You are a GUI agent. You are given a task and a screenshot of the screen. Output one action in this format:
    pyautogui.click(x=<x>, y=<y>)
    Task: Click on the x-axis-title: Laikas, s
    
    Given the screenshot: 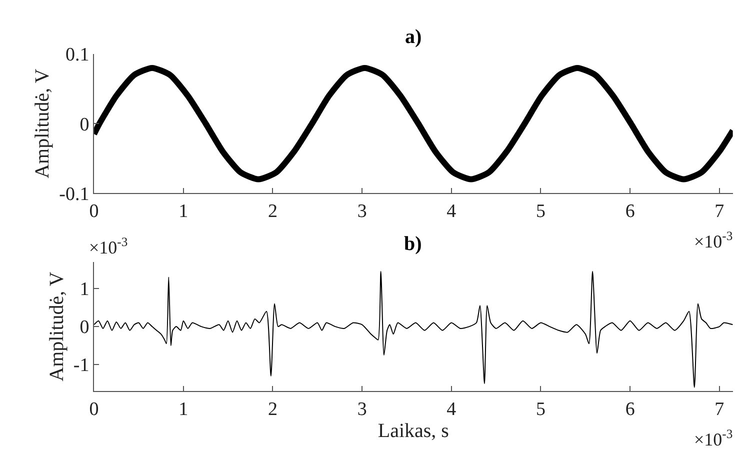 What is the action you would take?
    pyautogui.click(x=414, y=431)
    